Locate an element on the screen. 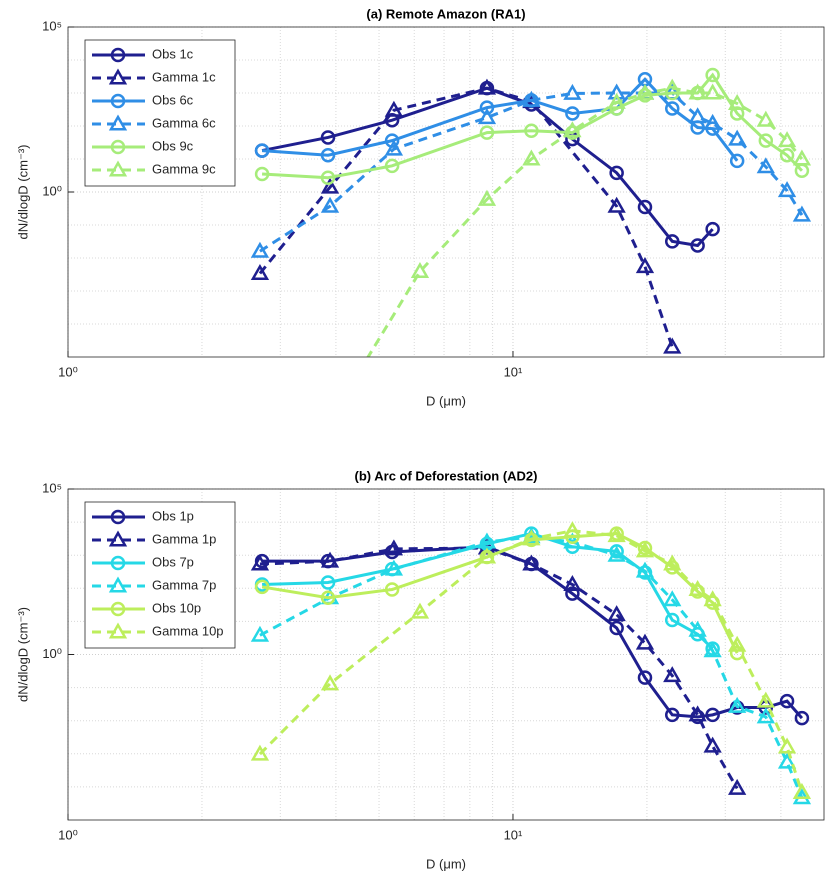 The height and width of the screenshot is (882, 827). chart-title: (a) Remote Amazon (RA1) is located at coordinates (445, 13).